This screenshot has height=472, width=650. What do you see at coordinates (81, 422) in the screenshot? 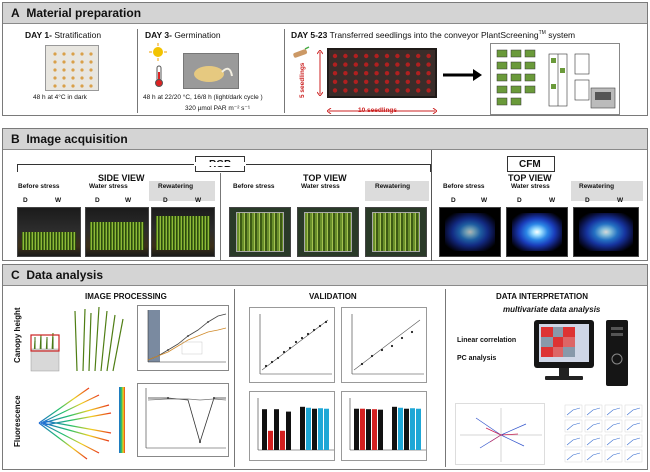
I see `fluorescence-image` at bounding box center [81, 422].